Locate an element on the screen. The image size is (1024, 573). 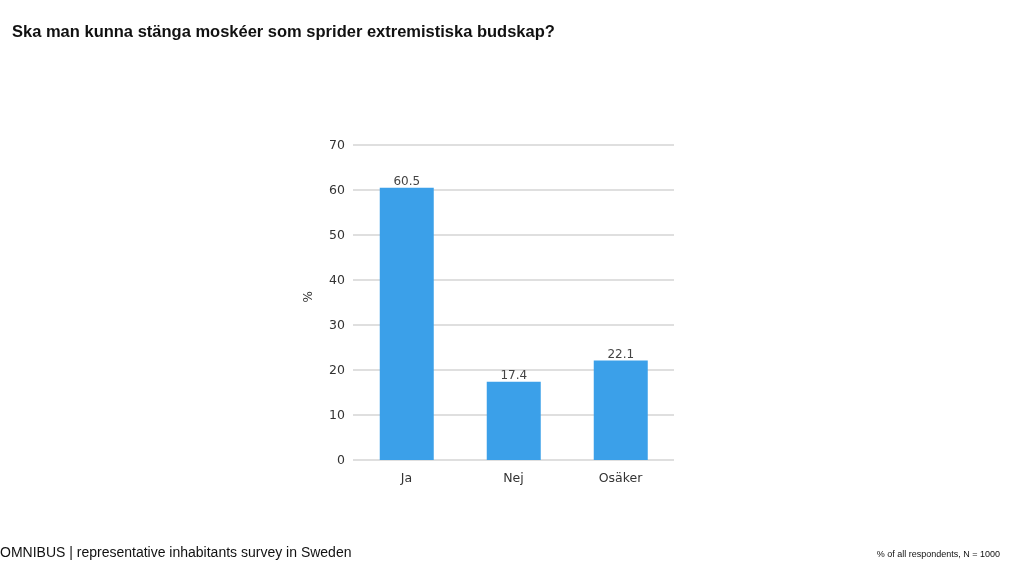
y-tick-label: 10 is located at coordinates (337, 415).